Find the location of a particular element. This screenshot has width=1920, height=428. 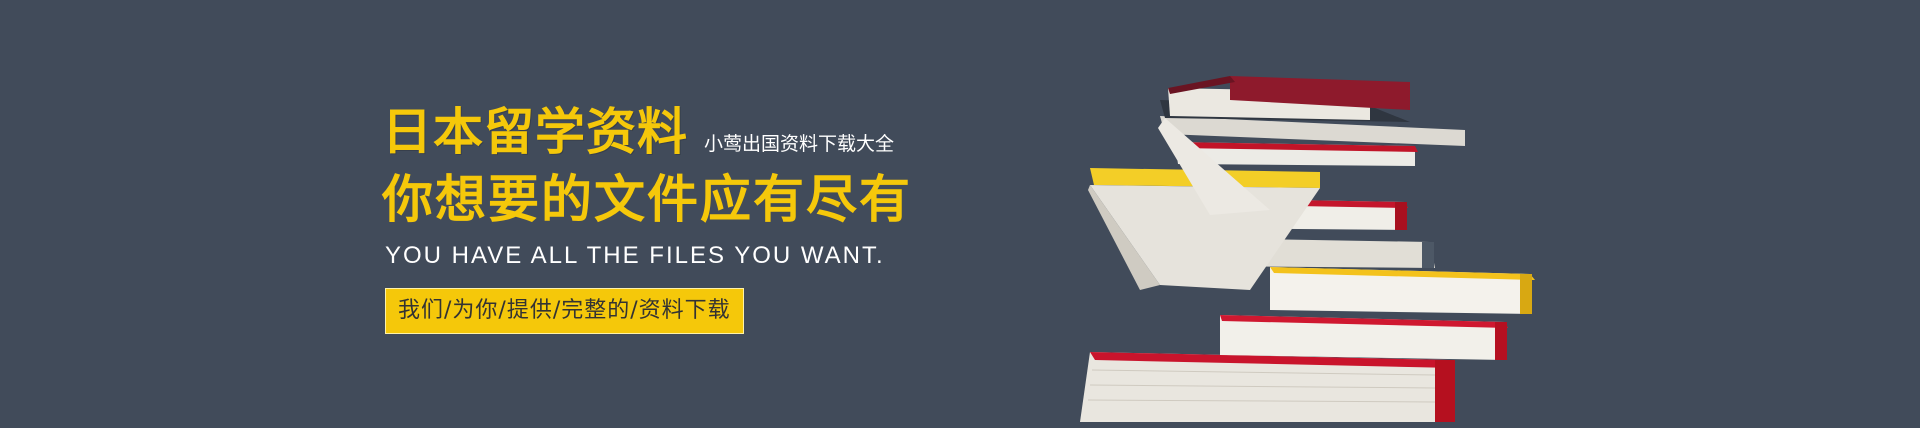

banner-tagline: 我们/为你/提供/完整的/资料下载 is located at coordinates (564, 311).